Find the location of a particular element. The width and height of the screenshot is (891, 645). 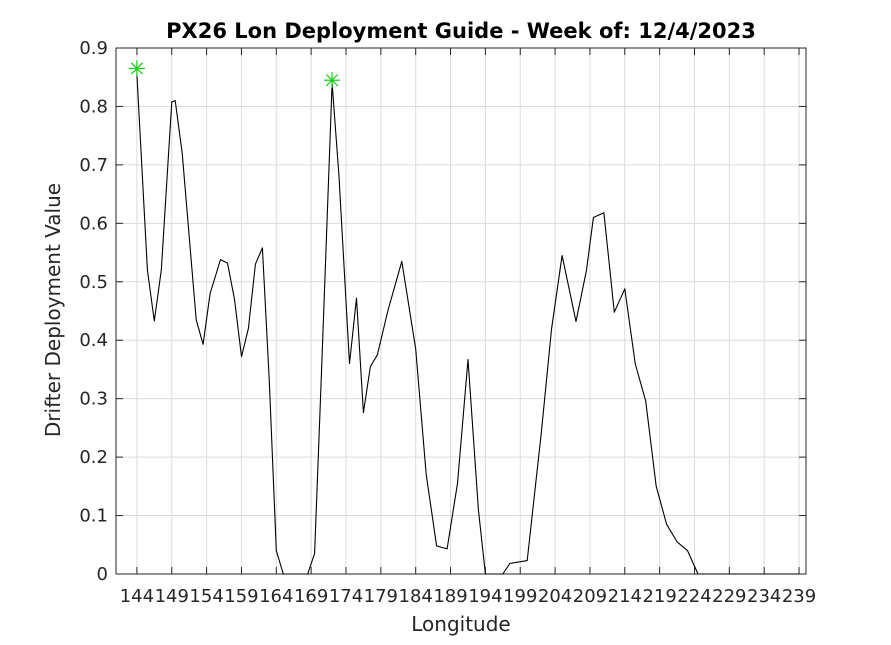

x-tick-label: 149 is located at coordinates (172, 596).